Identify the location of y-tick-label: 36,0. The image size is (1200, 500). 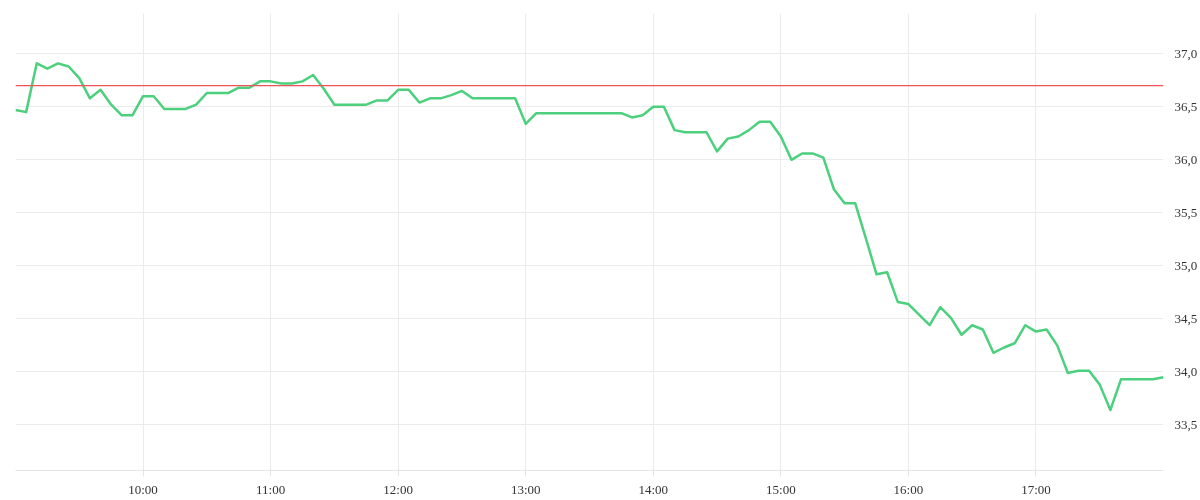
(1186, 159).